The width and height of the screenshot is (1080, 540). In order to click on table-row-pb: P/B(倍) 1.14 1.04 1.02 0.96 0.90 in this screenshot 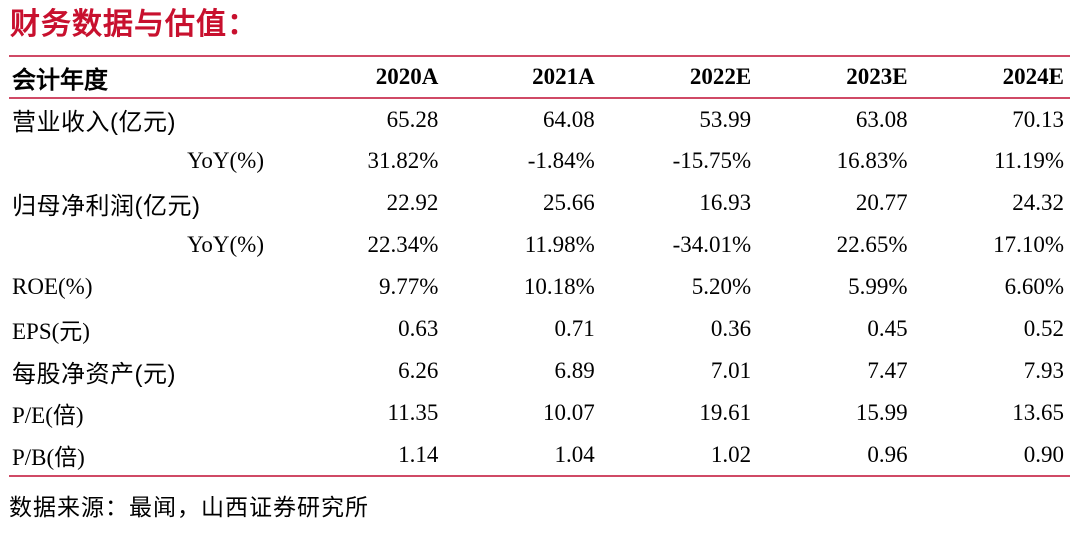, I will do `click(539, 455)`.